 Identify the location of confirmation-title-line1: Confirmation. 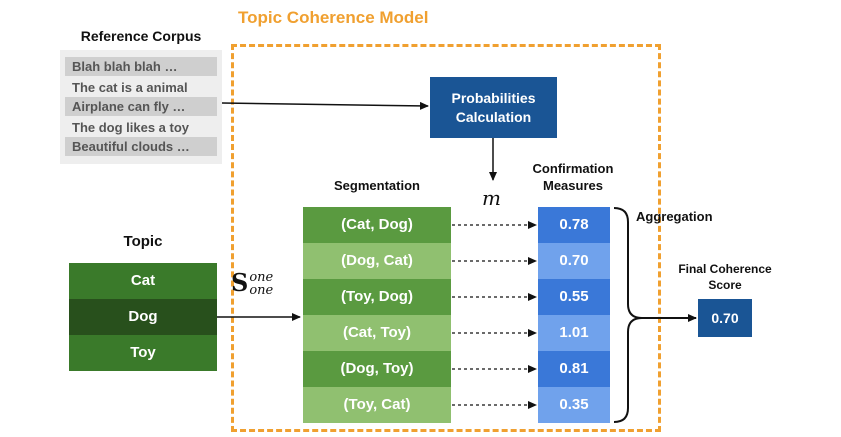
(573, 168).